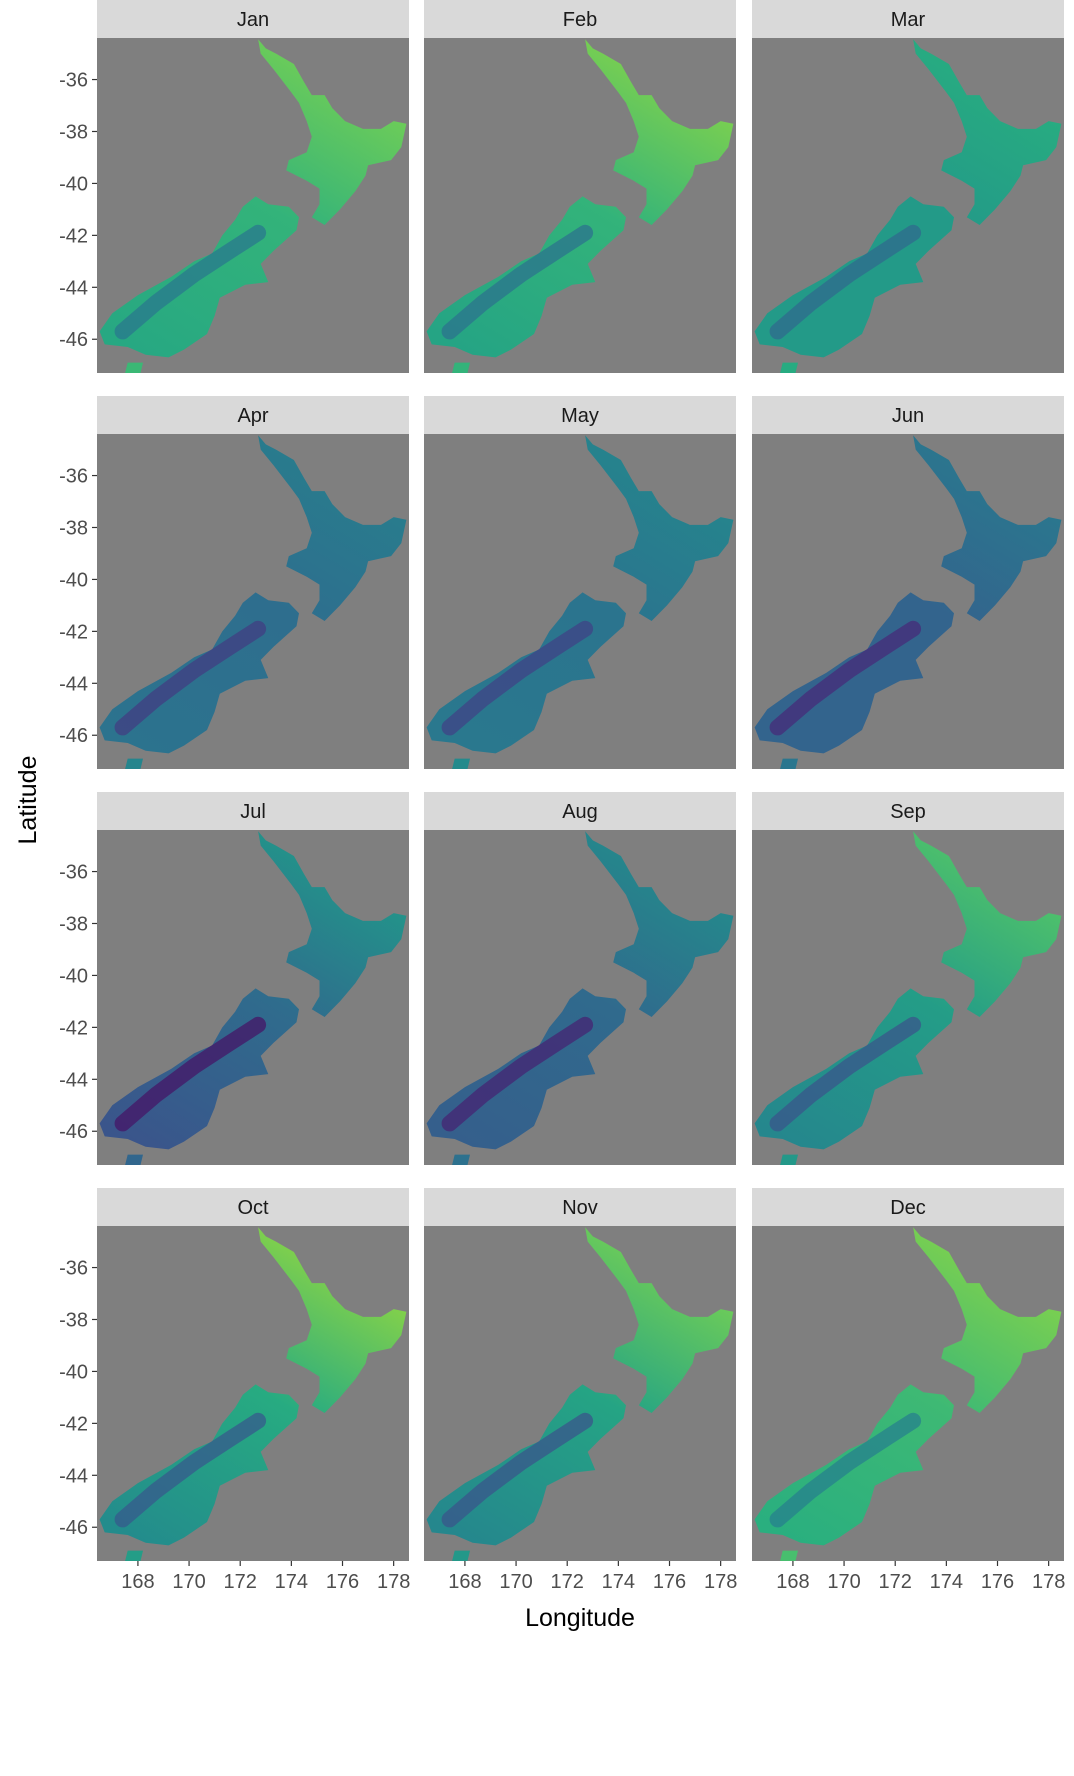  Describe the element at coordinates (190, 678) in the screenshot. I see `southern-alps-band-apr` at that location.